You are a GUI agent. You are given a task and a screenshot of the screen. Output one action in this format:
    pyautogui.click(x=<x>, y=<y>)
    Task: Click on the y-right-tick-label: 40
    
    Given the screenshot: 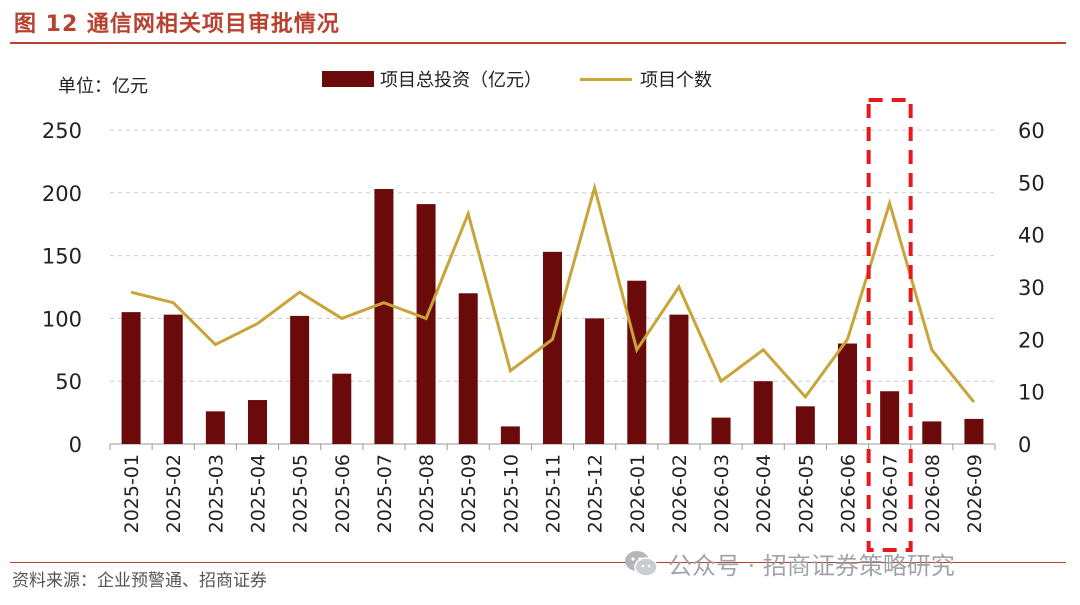 What is the action you would take?
    pyautogui.click(x=1031, y=236)
    